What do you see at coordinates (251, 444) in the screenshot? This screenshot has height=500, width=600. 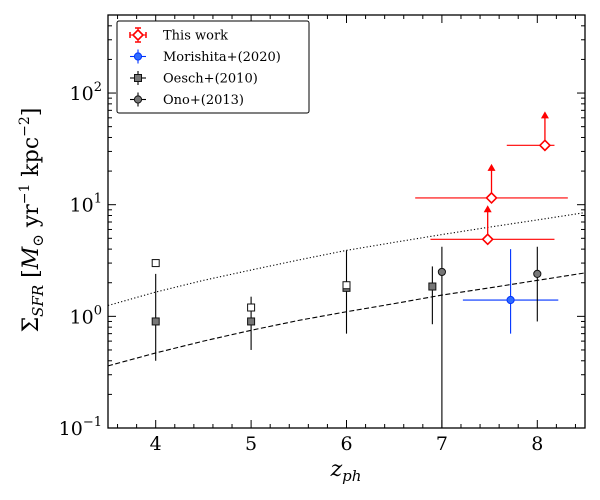 I see `x-tick-label: 5` at bounding box center [251, 444].